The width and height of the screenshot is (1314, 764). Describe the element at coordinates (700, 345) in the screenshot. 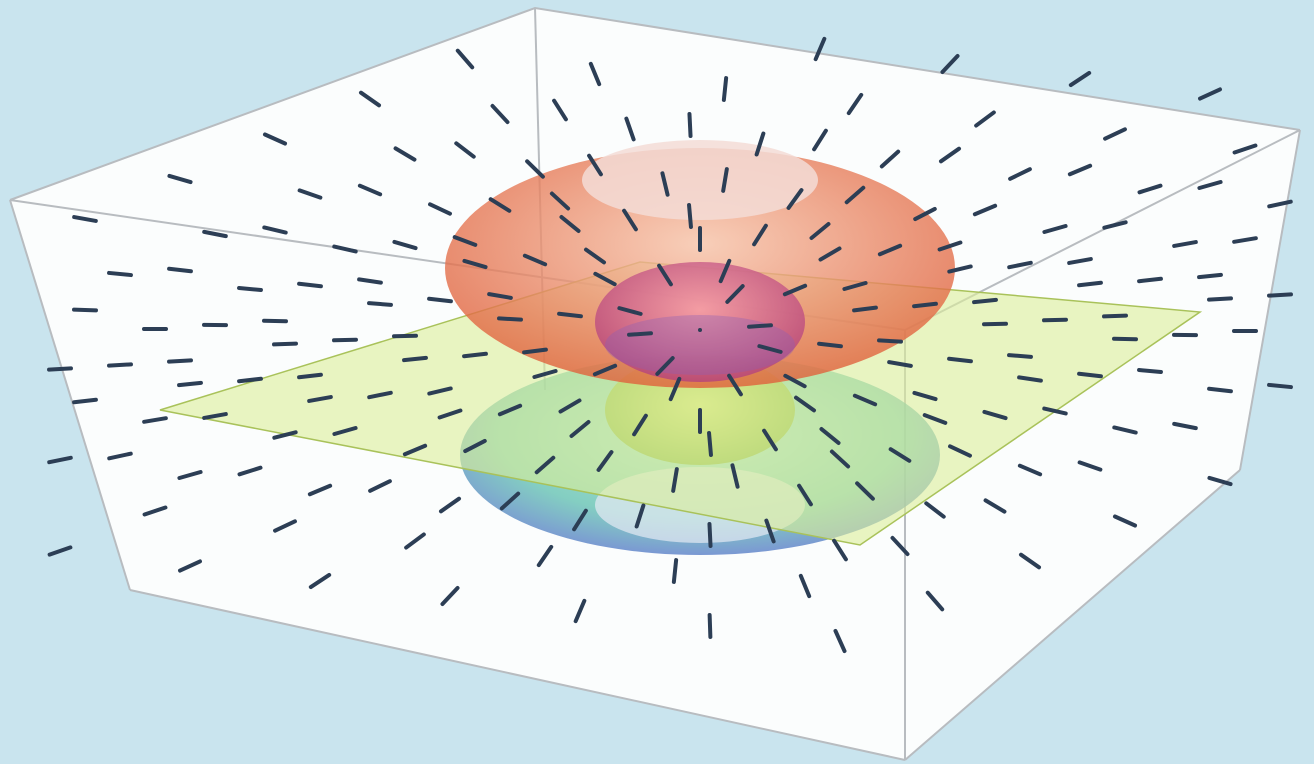

I see `sphere-shadow` at that location.